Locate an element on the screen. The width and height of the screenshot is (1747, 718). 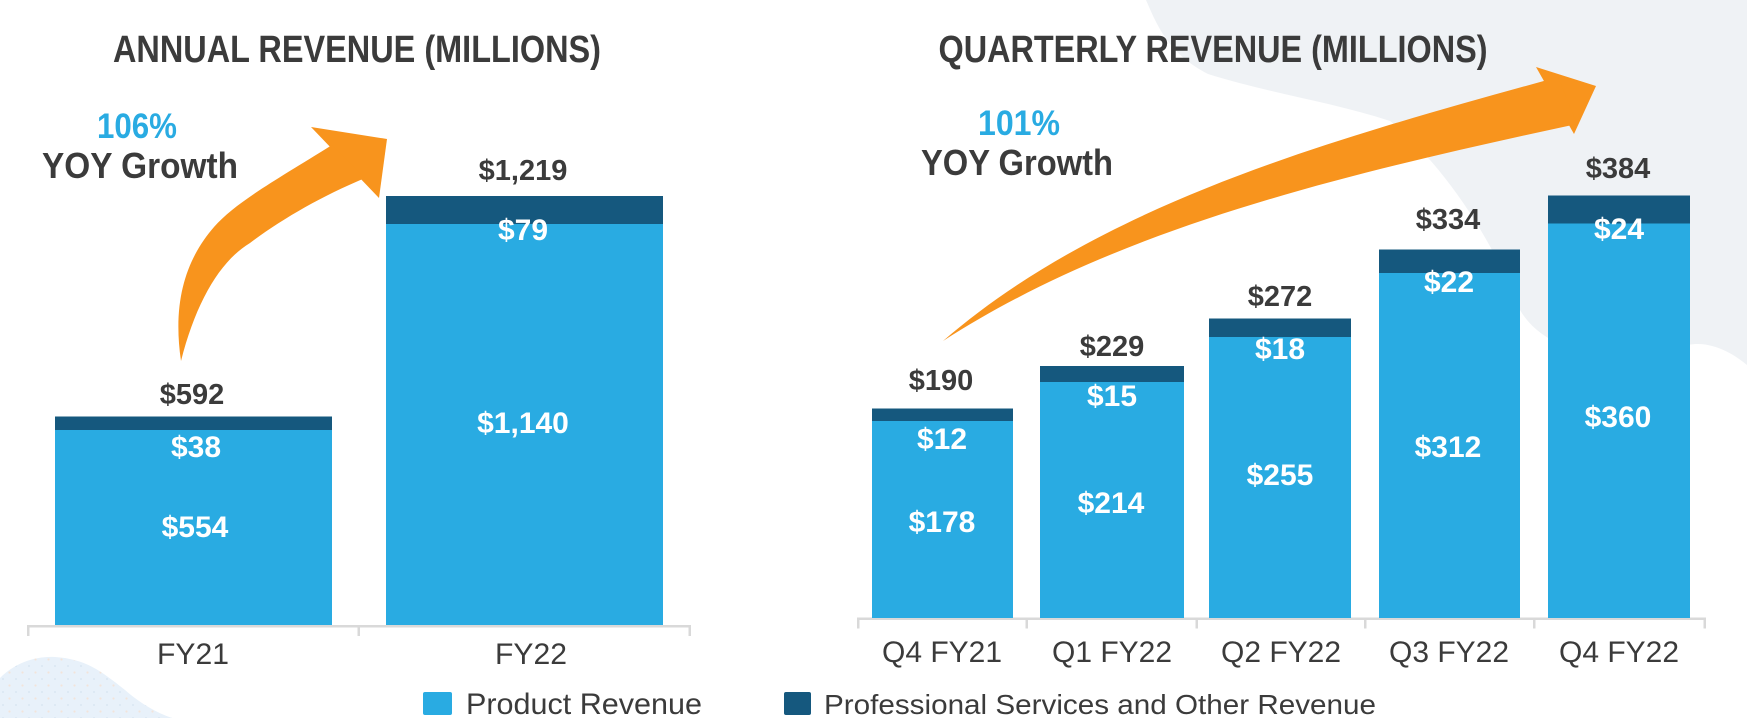
svg-text: $229 is located at coordinates (1112, 347).